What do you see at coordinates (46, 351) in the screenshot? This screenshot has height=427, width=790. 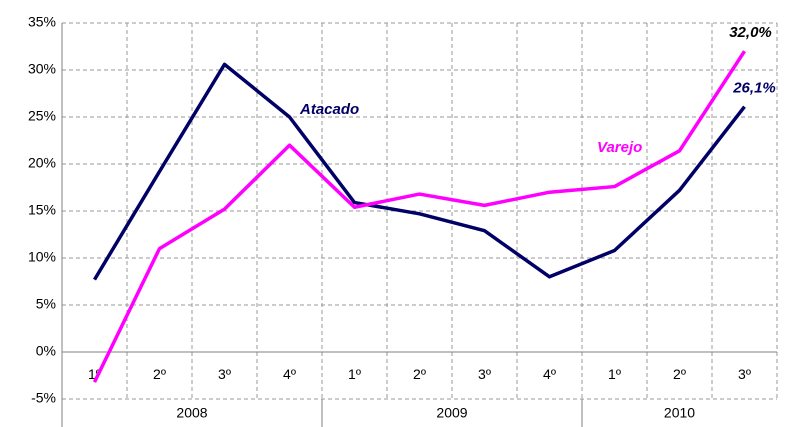 I see `y-tick-label: 0%` at bounding box center [46, 351].